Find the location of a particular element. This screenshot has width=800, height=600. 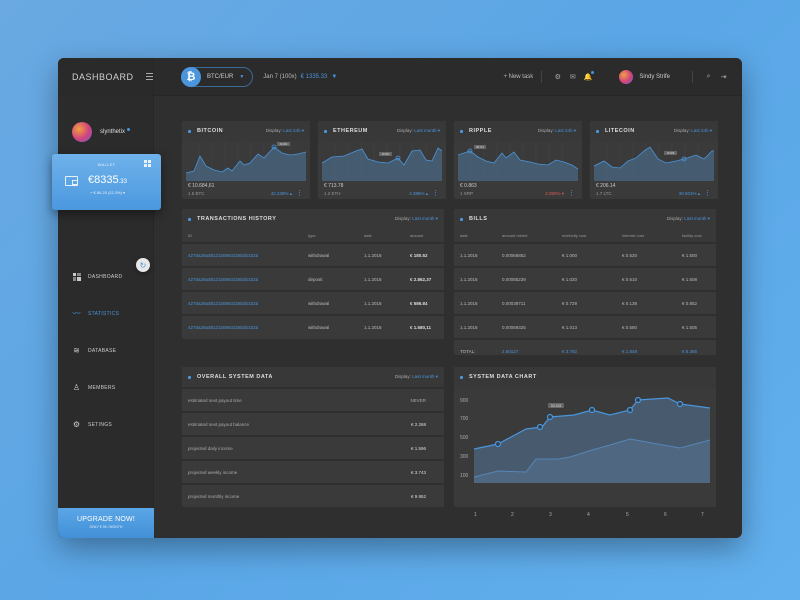

table-row: projected daily income € 1.596 is located at coordinates (313, 447).